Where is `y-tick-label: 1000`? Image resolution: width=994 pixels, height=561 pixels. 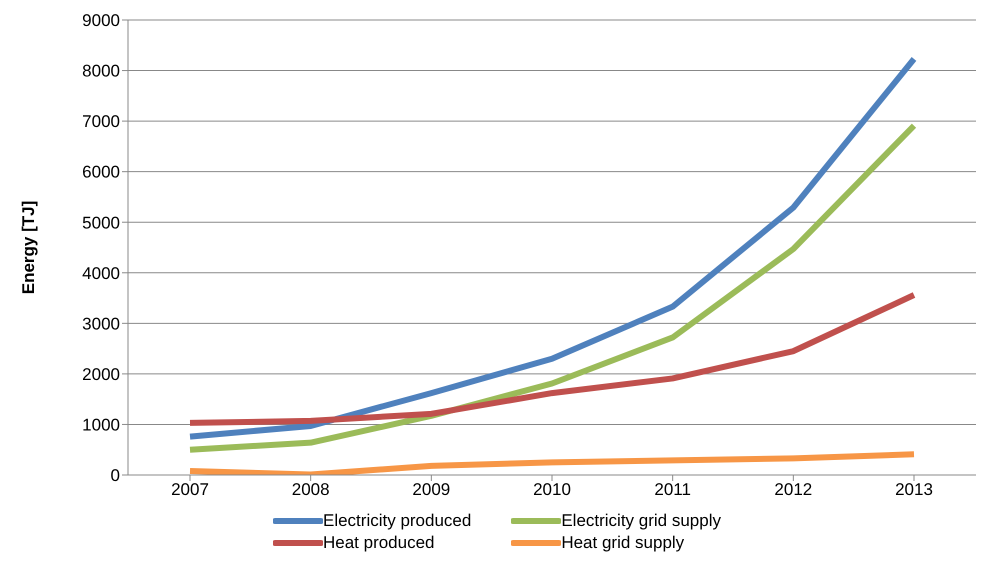 y-tick-label: 1000 is located at coordinates (101, 424).